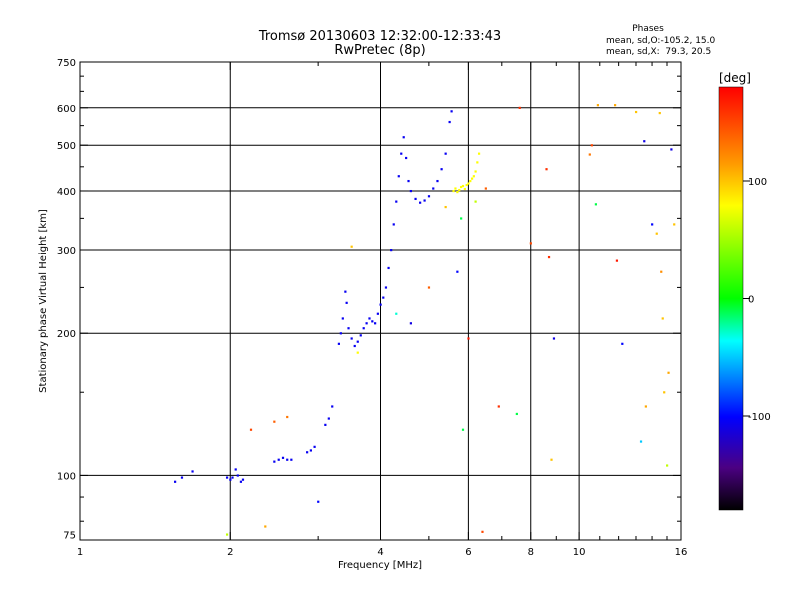 Image resolution: width=800 pixels, height=604 pixels. I want to click on x-tick-labels: 1 2 4 6 8 10 16, so click(382, 552).